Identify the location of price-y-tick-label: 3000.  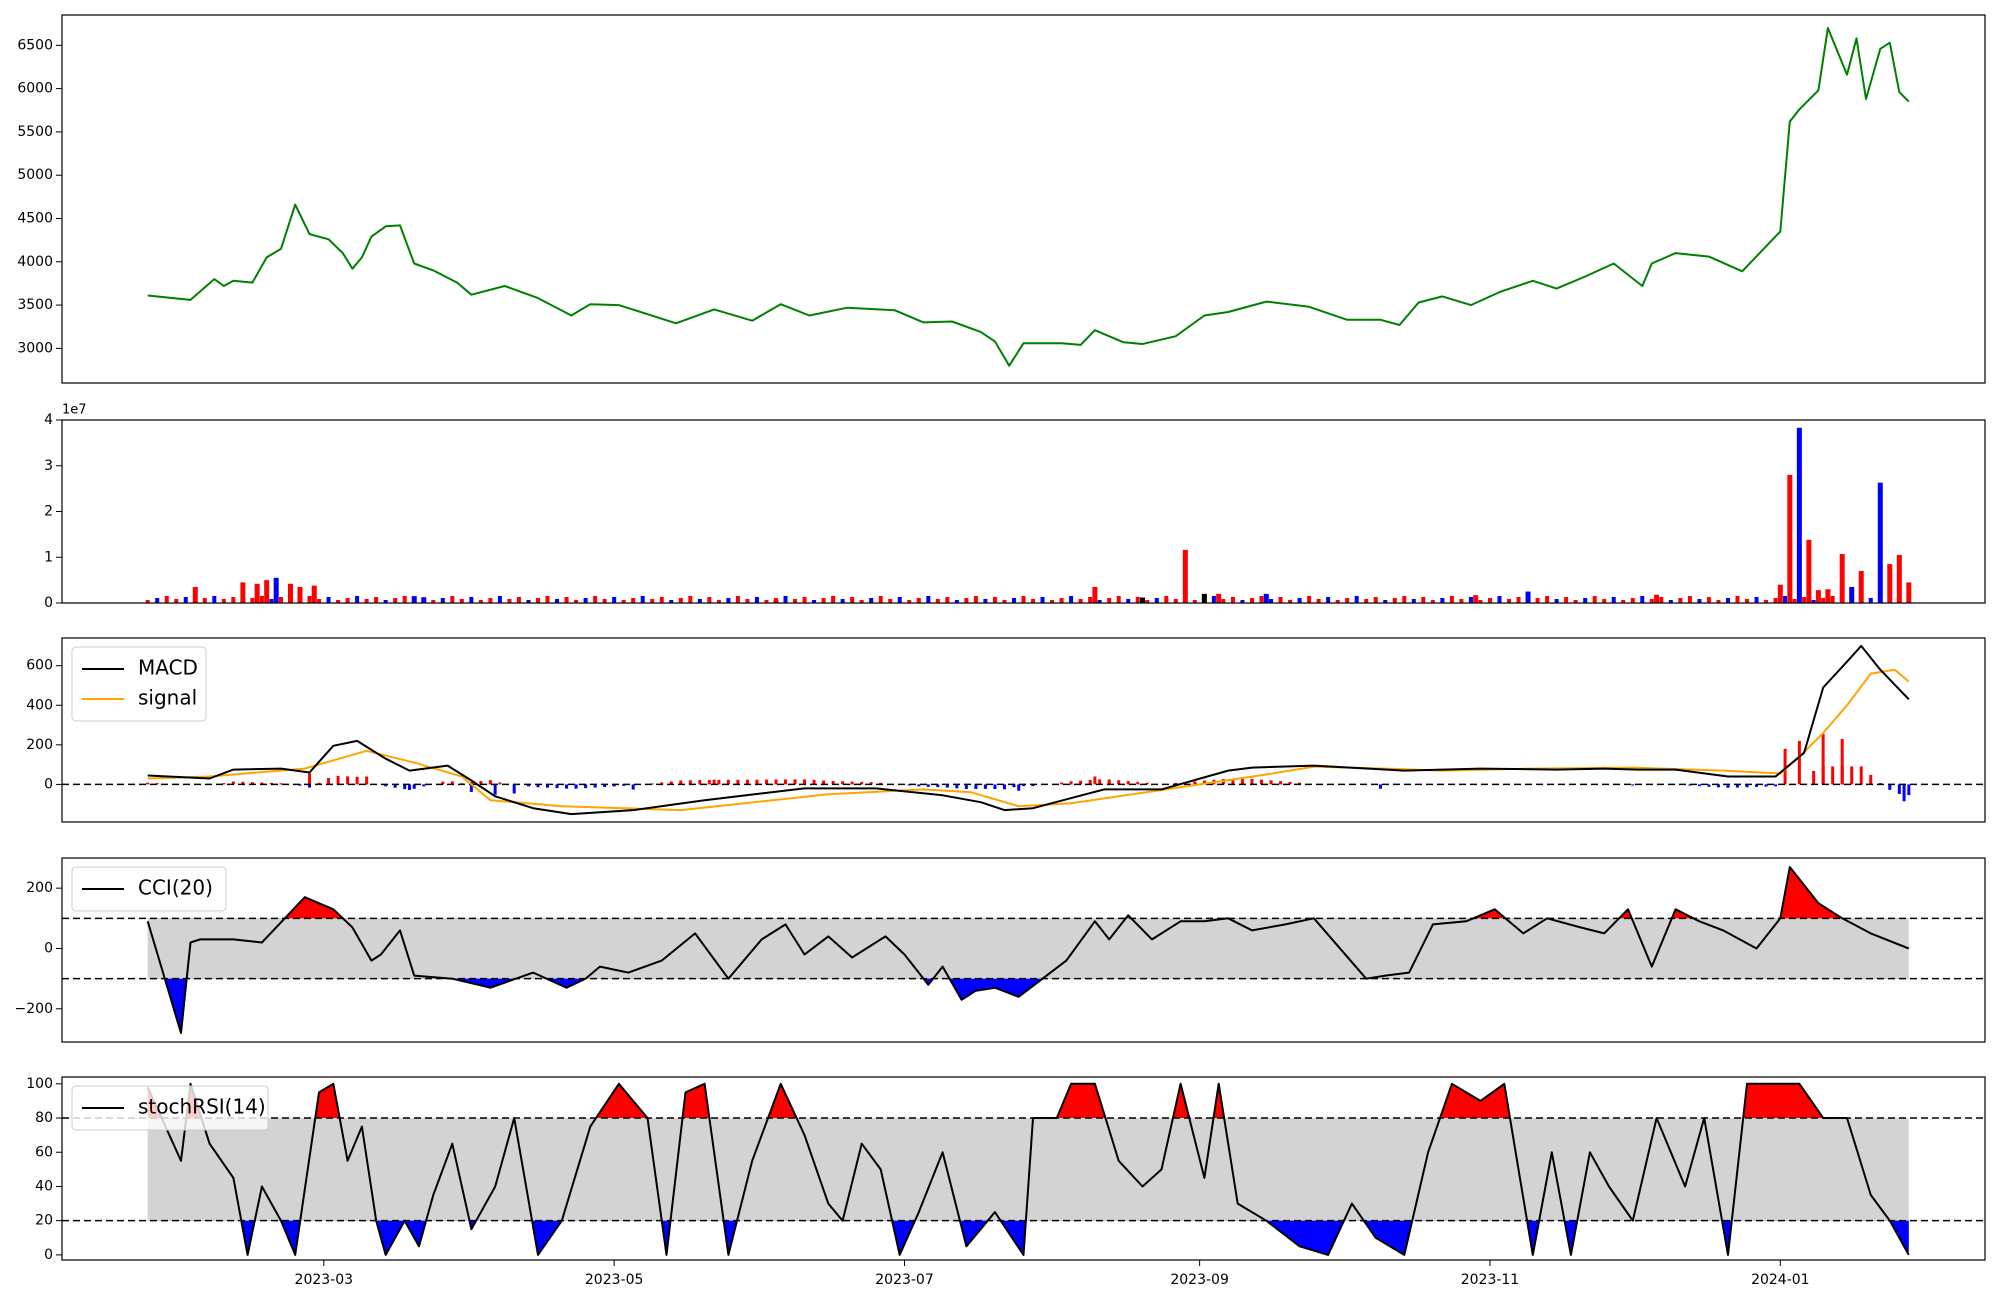
(35, 348).